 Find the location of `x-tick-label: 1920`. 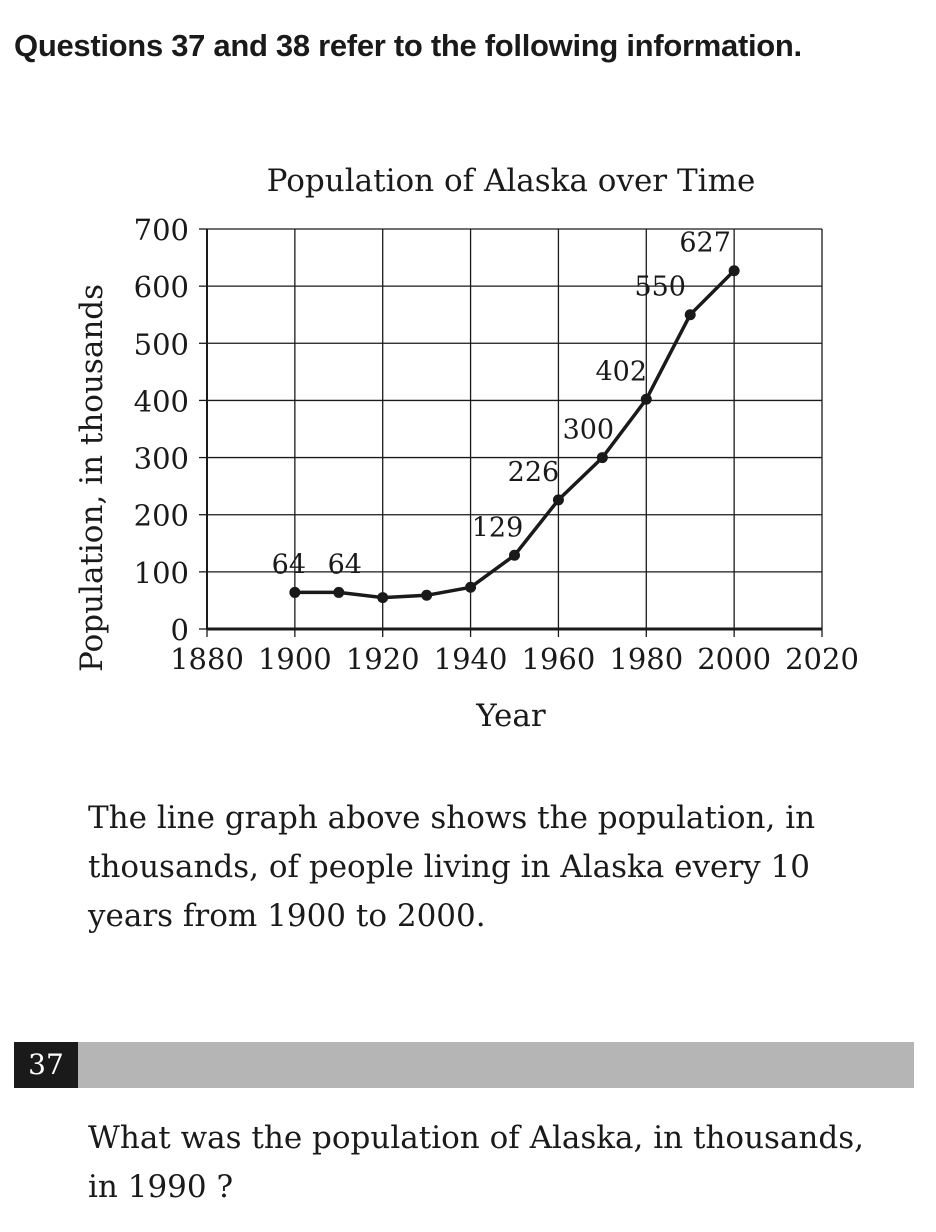

x-tick-label: 1920 is located at coordinates (383, 659).